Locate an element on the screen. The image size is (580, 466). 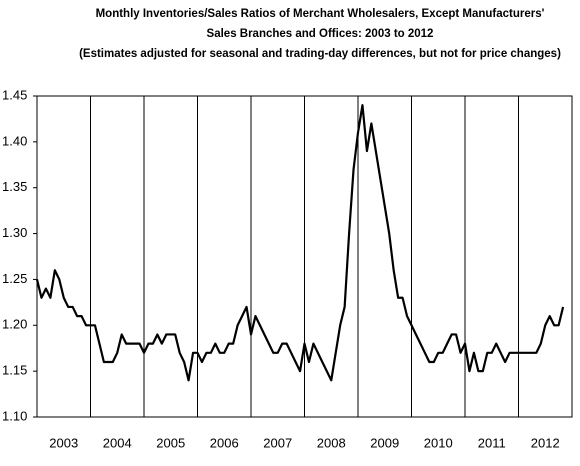
x-tick-label: 2010 is located at coordinates (438, 442).